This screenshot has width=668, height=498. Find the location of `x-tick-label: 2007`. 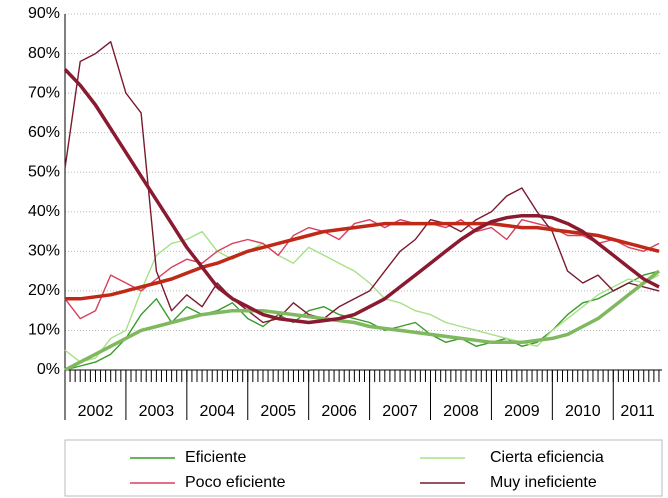

x-tick-label: 2007 is located at coordinates (400, 411).